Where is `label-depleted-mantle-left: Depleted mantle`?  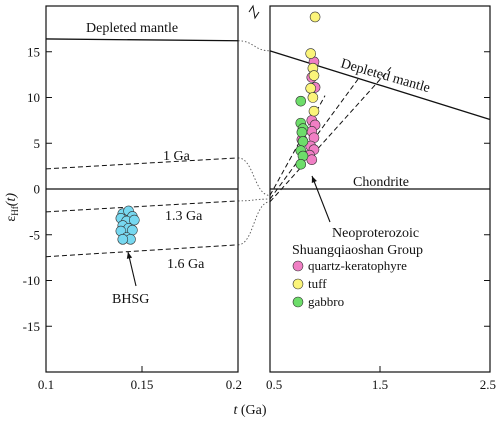 label-depleted-mantle-left: Depleted mantle is located at coordinates (132, 28).